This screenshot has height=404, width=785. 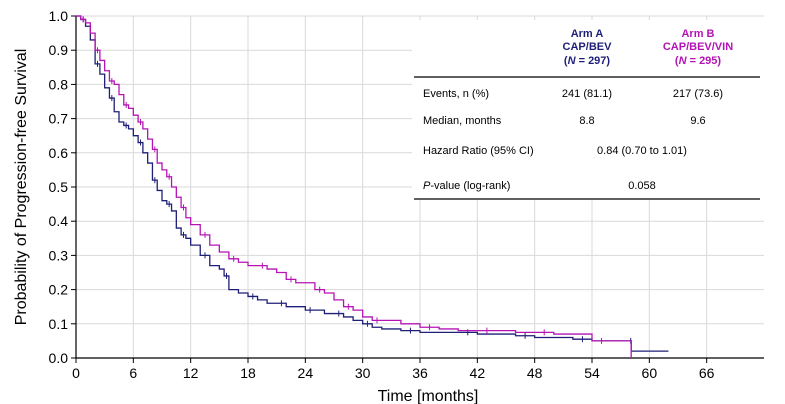 What do you see at coordinates (642, 186) in the screenshot?
I see `row-value-combined: 0.058` at bounding box center [642, 186].